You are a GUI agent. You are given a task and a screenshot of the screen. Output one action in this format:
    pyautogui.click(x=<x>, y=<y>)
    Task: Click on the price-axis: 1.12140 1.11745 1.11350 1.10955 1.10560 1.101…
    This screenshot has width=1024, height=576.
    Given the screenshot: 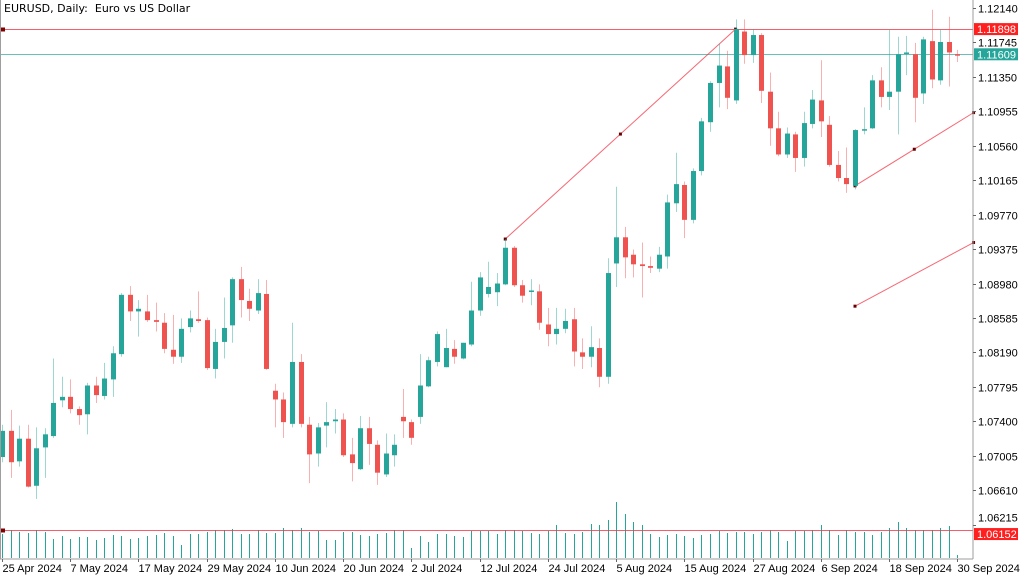 What is the action you would take?
    pyautogui.click(x=995, y=265)
    